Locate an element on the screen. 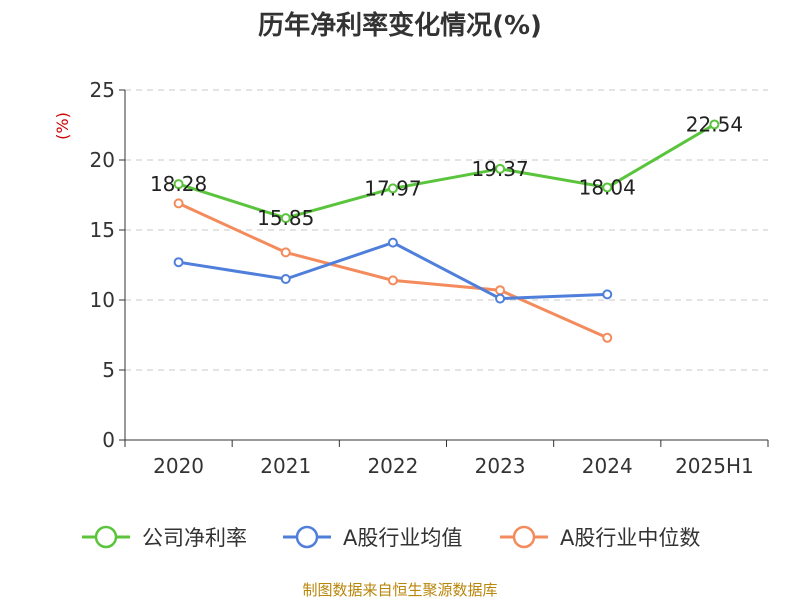 The image size is (800, 600). data-label: 19.37 is located at coordinates (499, 169).